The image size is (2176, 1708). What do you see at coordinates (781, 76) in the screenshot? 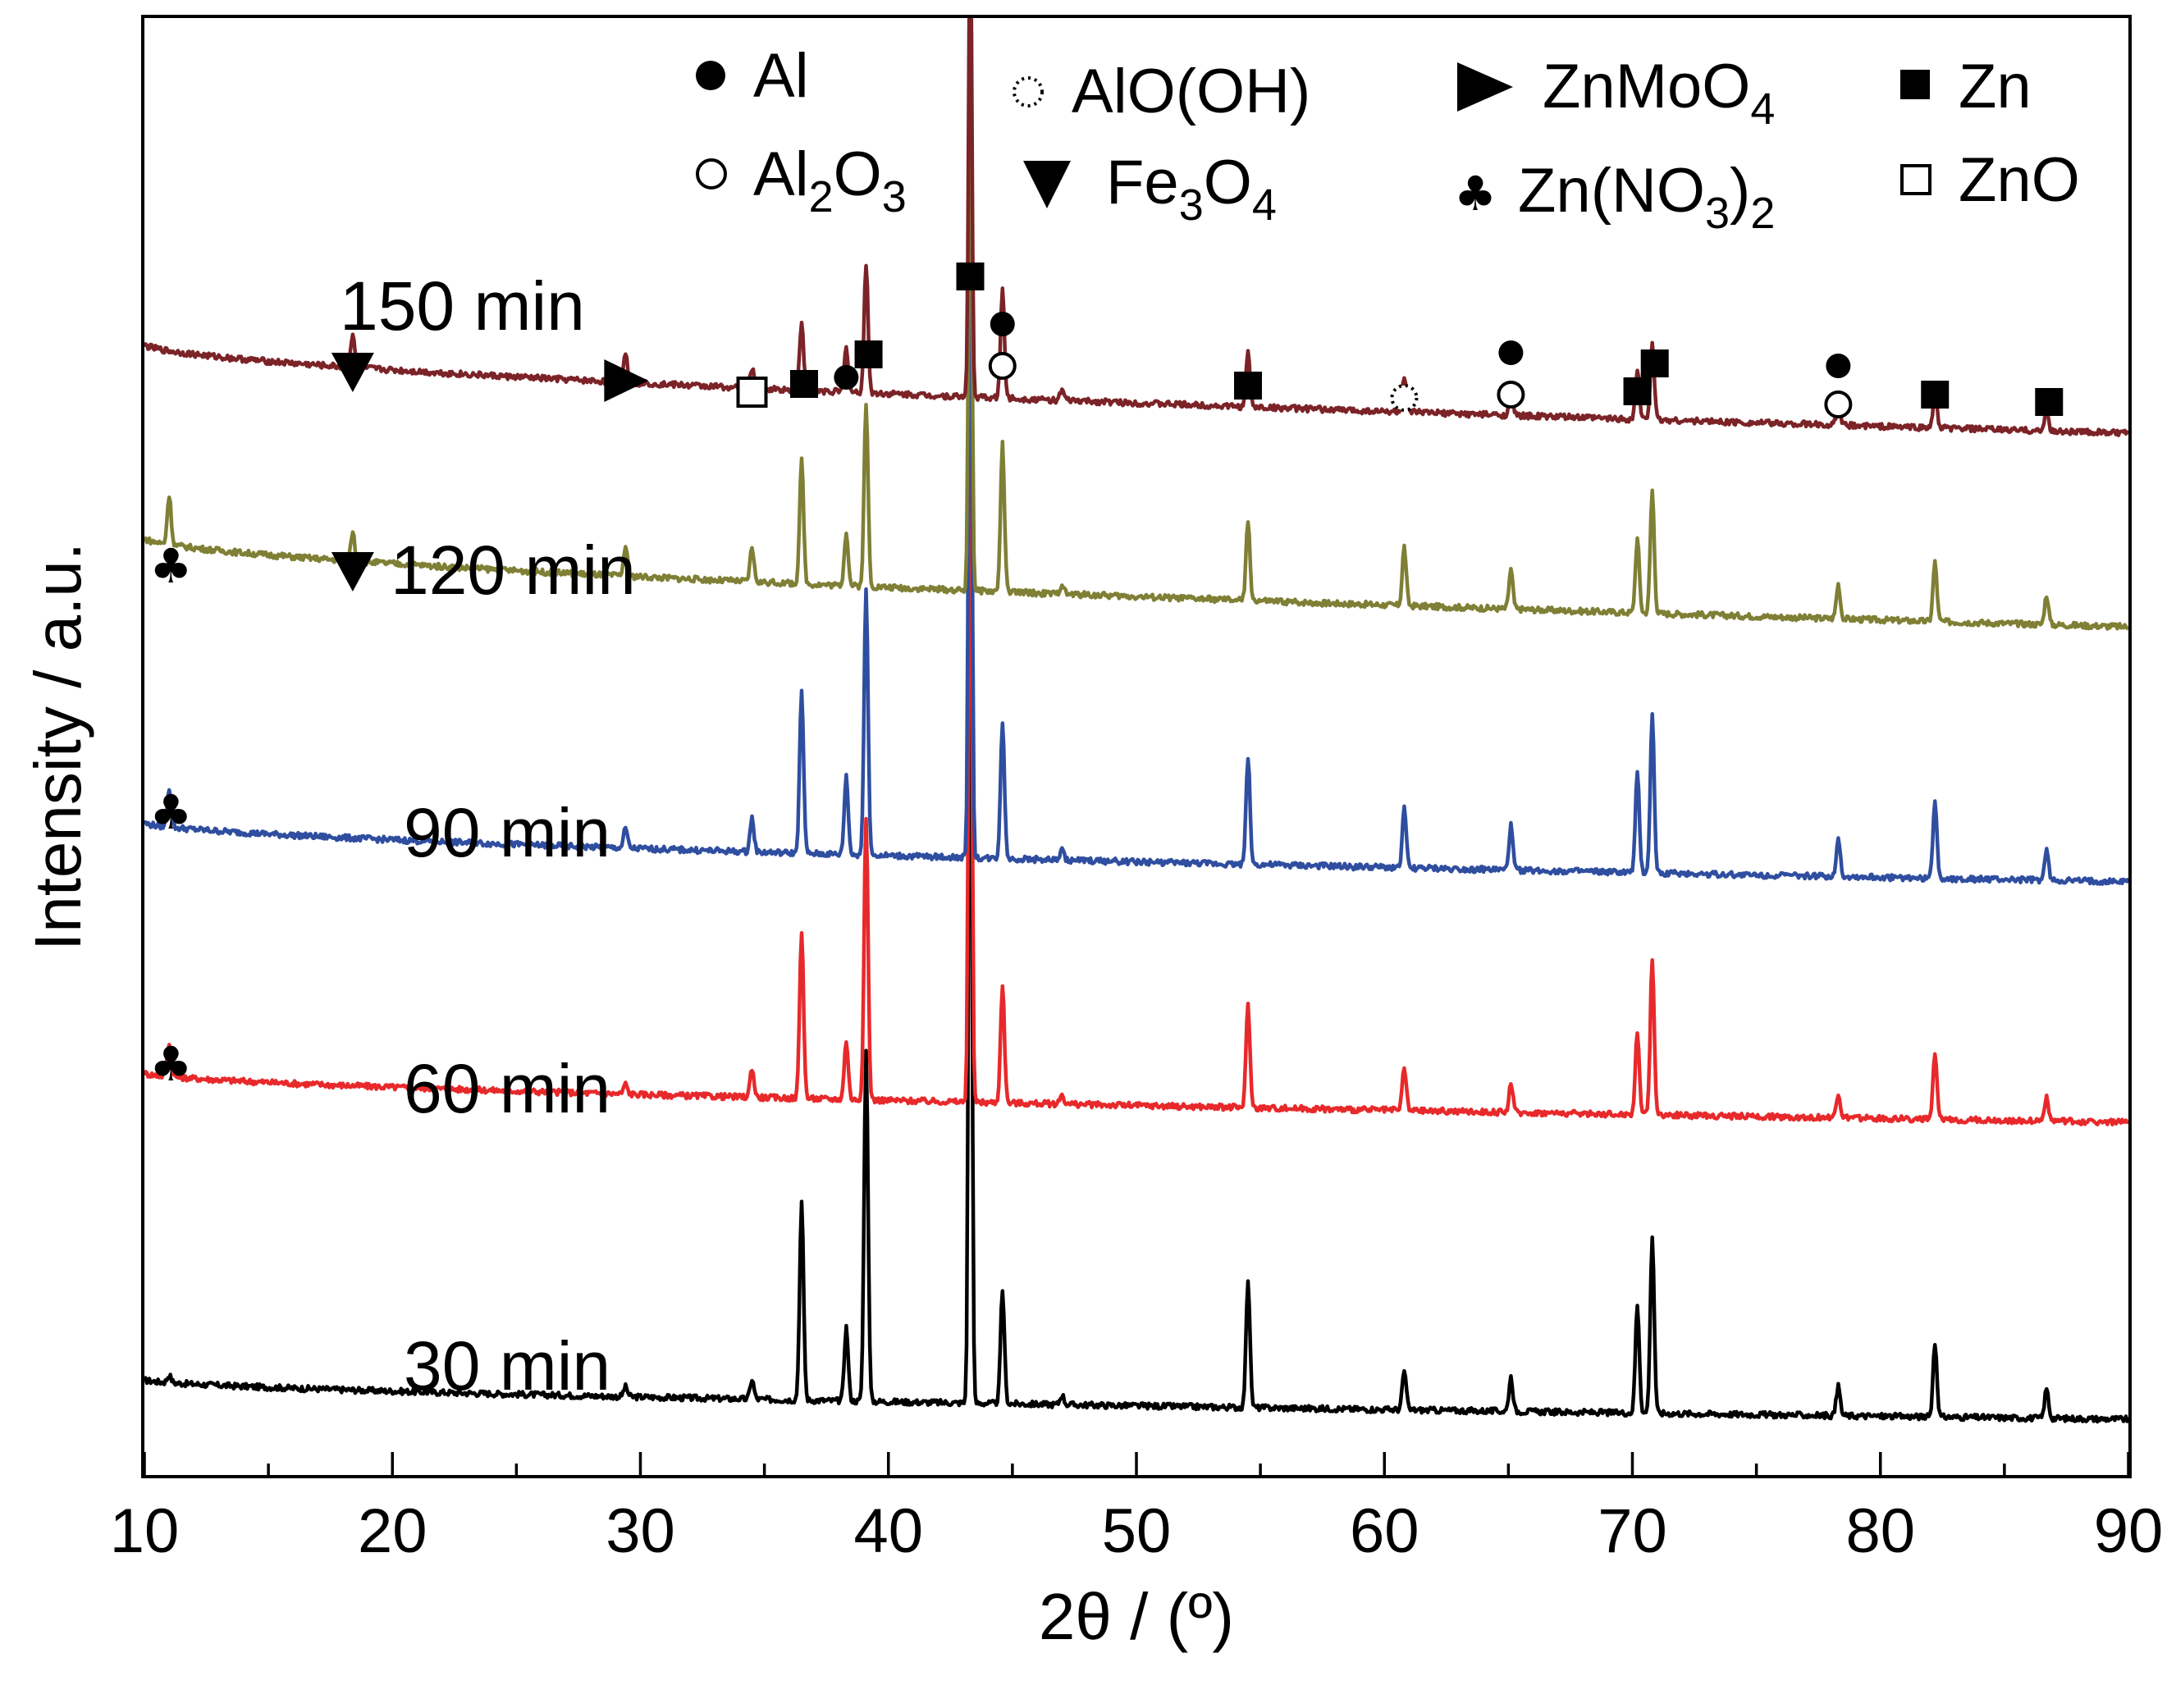
I see `legend-al-label: Al` at bounding box center [781, 76].